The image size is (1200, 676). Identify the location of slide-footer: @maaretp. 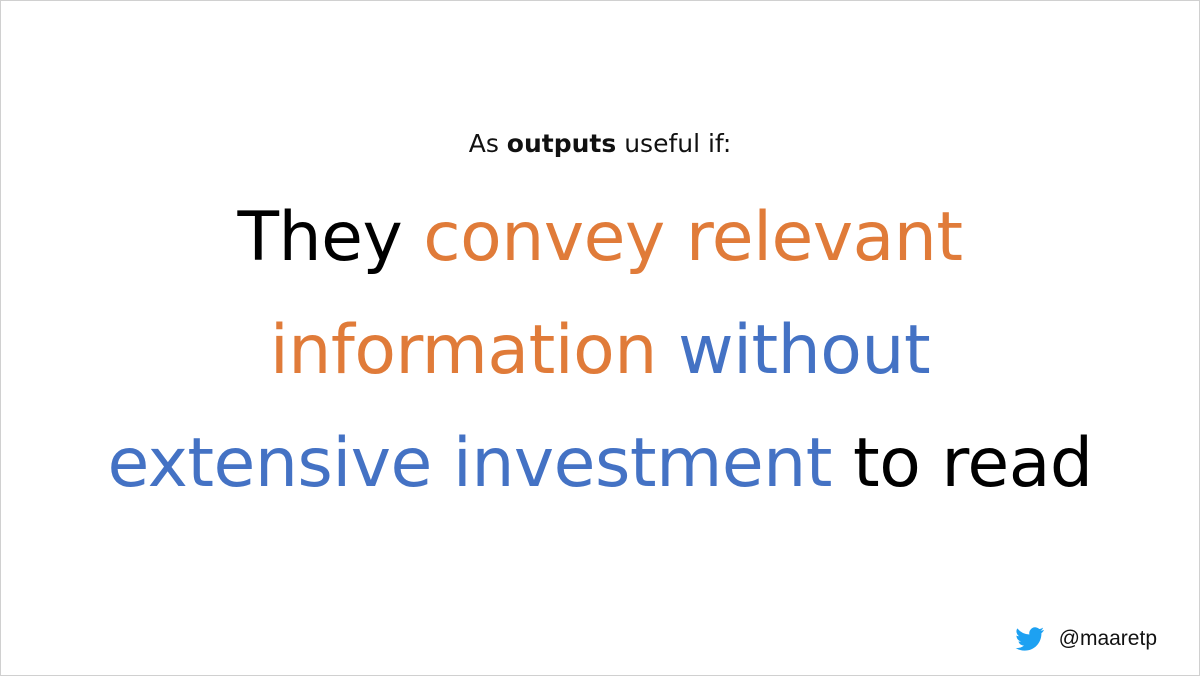
(1086, 639).